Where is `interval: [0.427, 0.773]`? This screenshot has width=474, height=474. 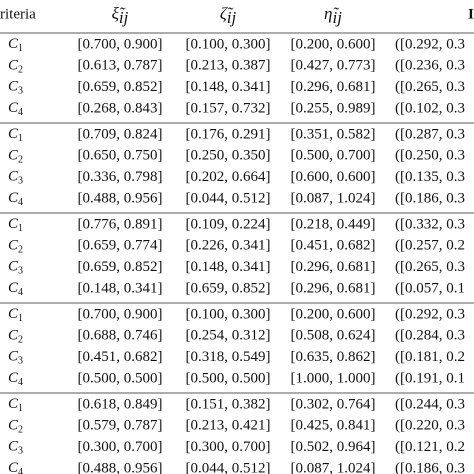
interval: [0.427, 0.773] is located at coordinates (333, 66).